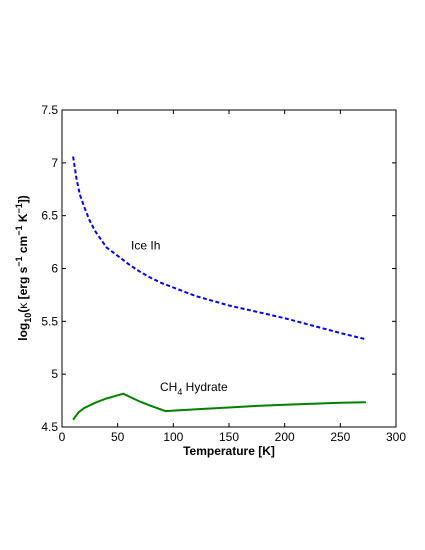 This screenshot has width=425, height=550. I want to click on ylabel-exp2: −1, so click(19, 231).